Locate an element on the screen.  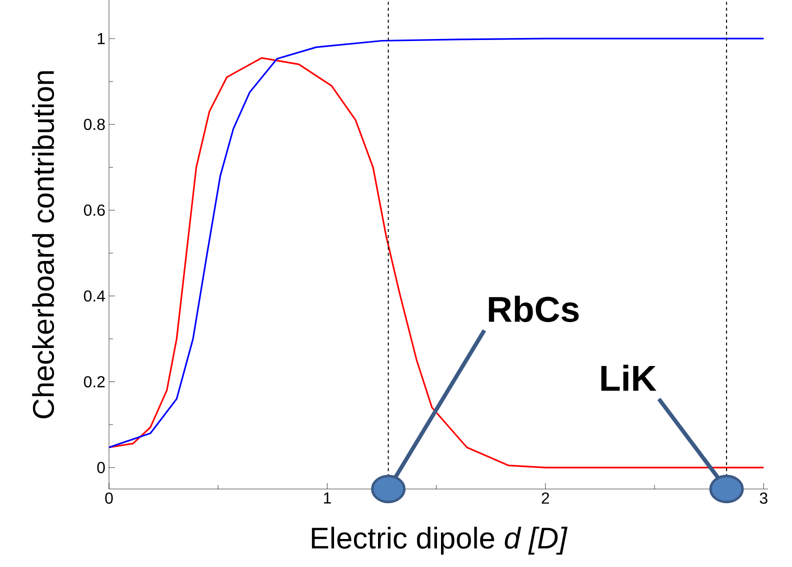
annotation: RbCs is located at coordinates (533, 309).